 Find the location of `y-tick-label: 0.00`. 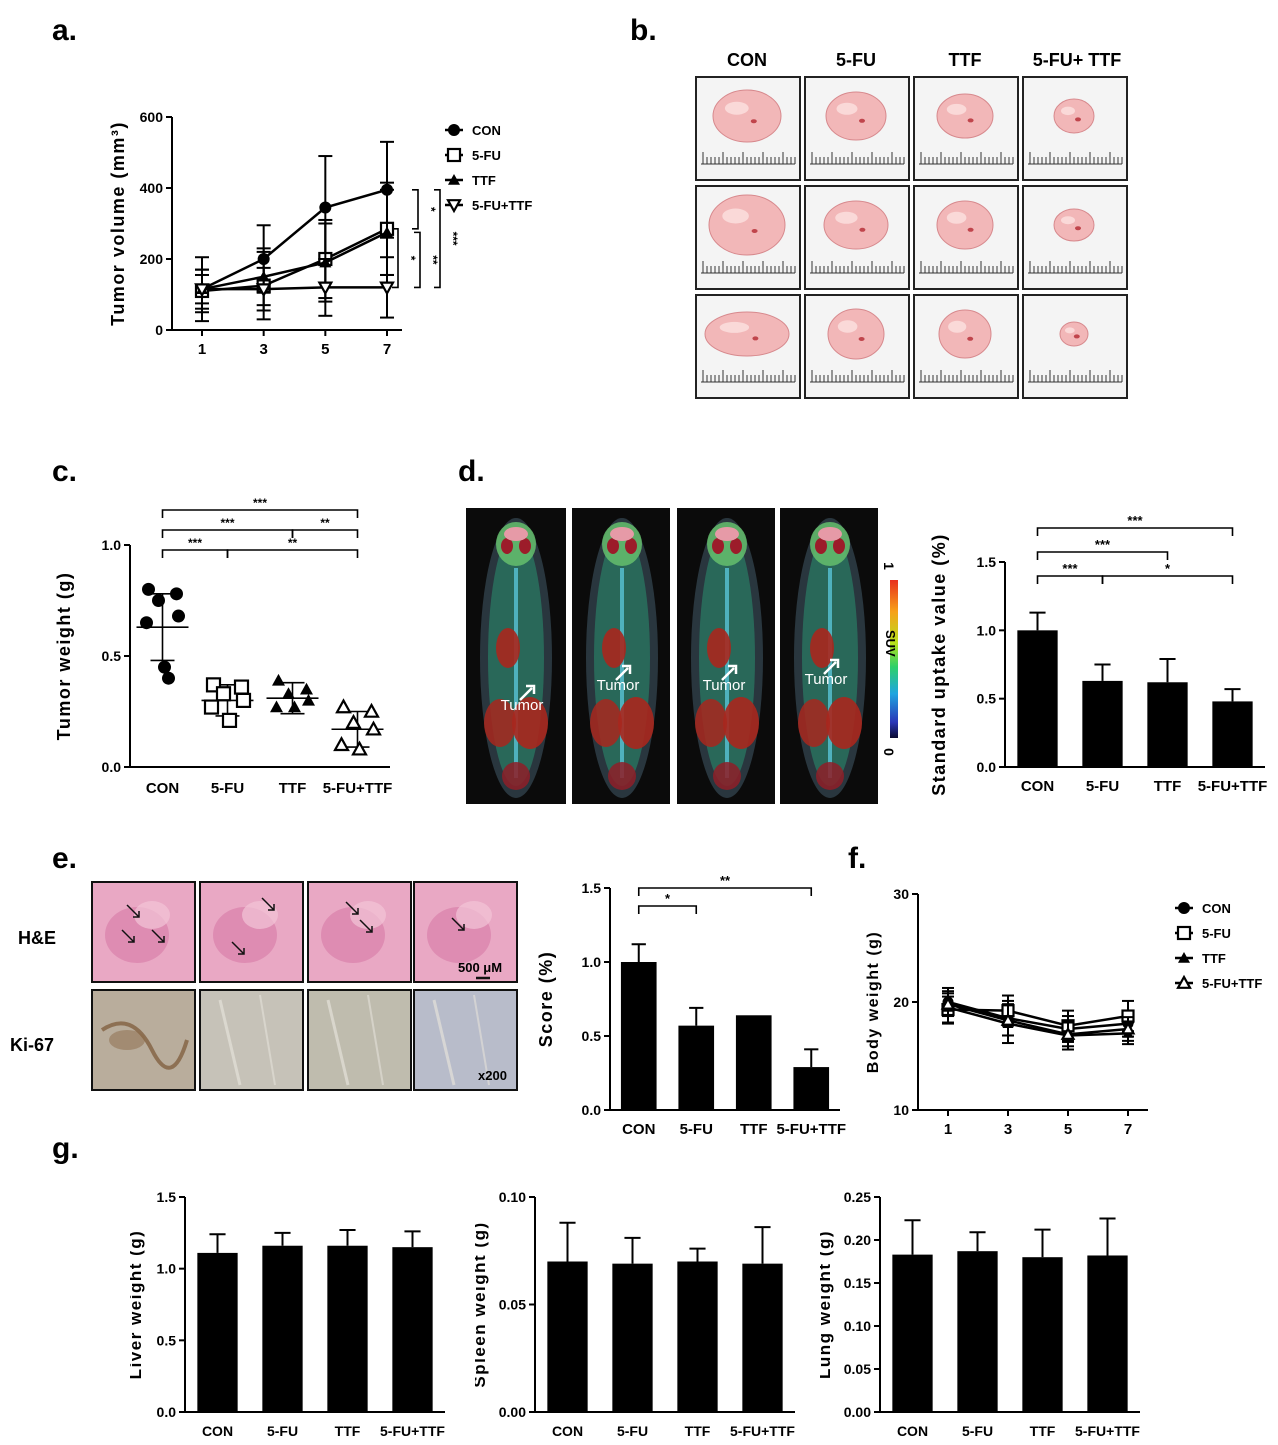

y-tick-label: 0.00 is located at coordinates (512, 1412).